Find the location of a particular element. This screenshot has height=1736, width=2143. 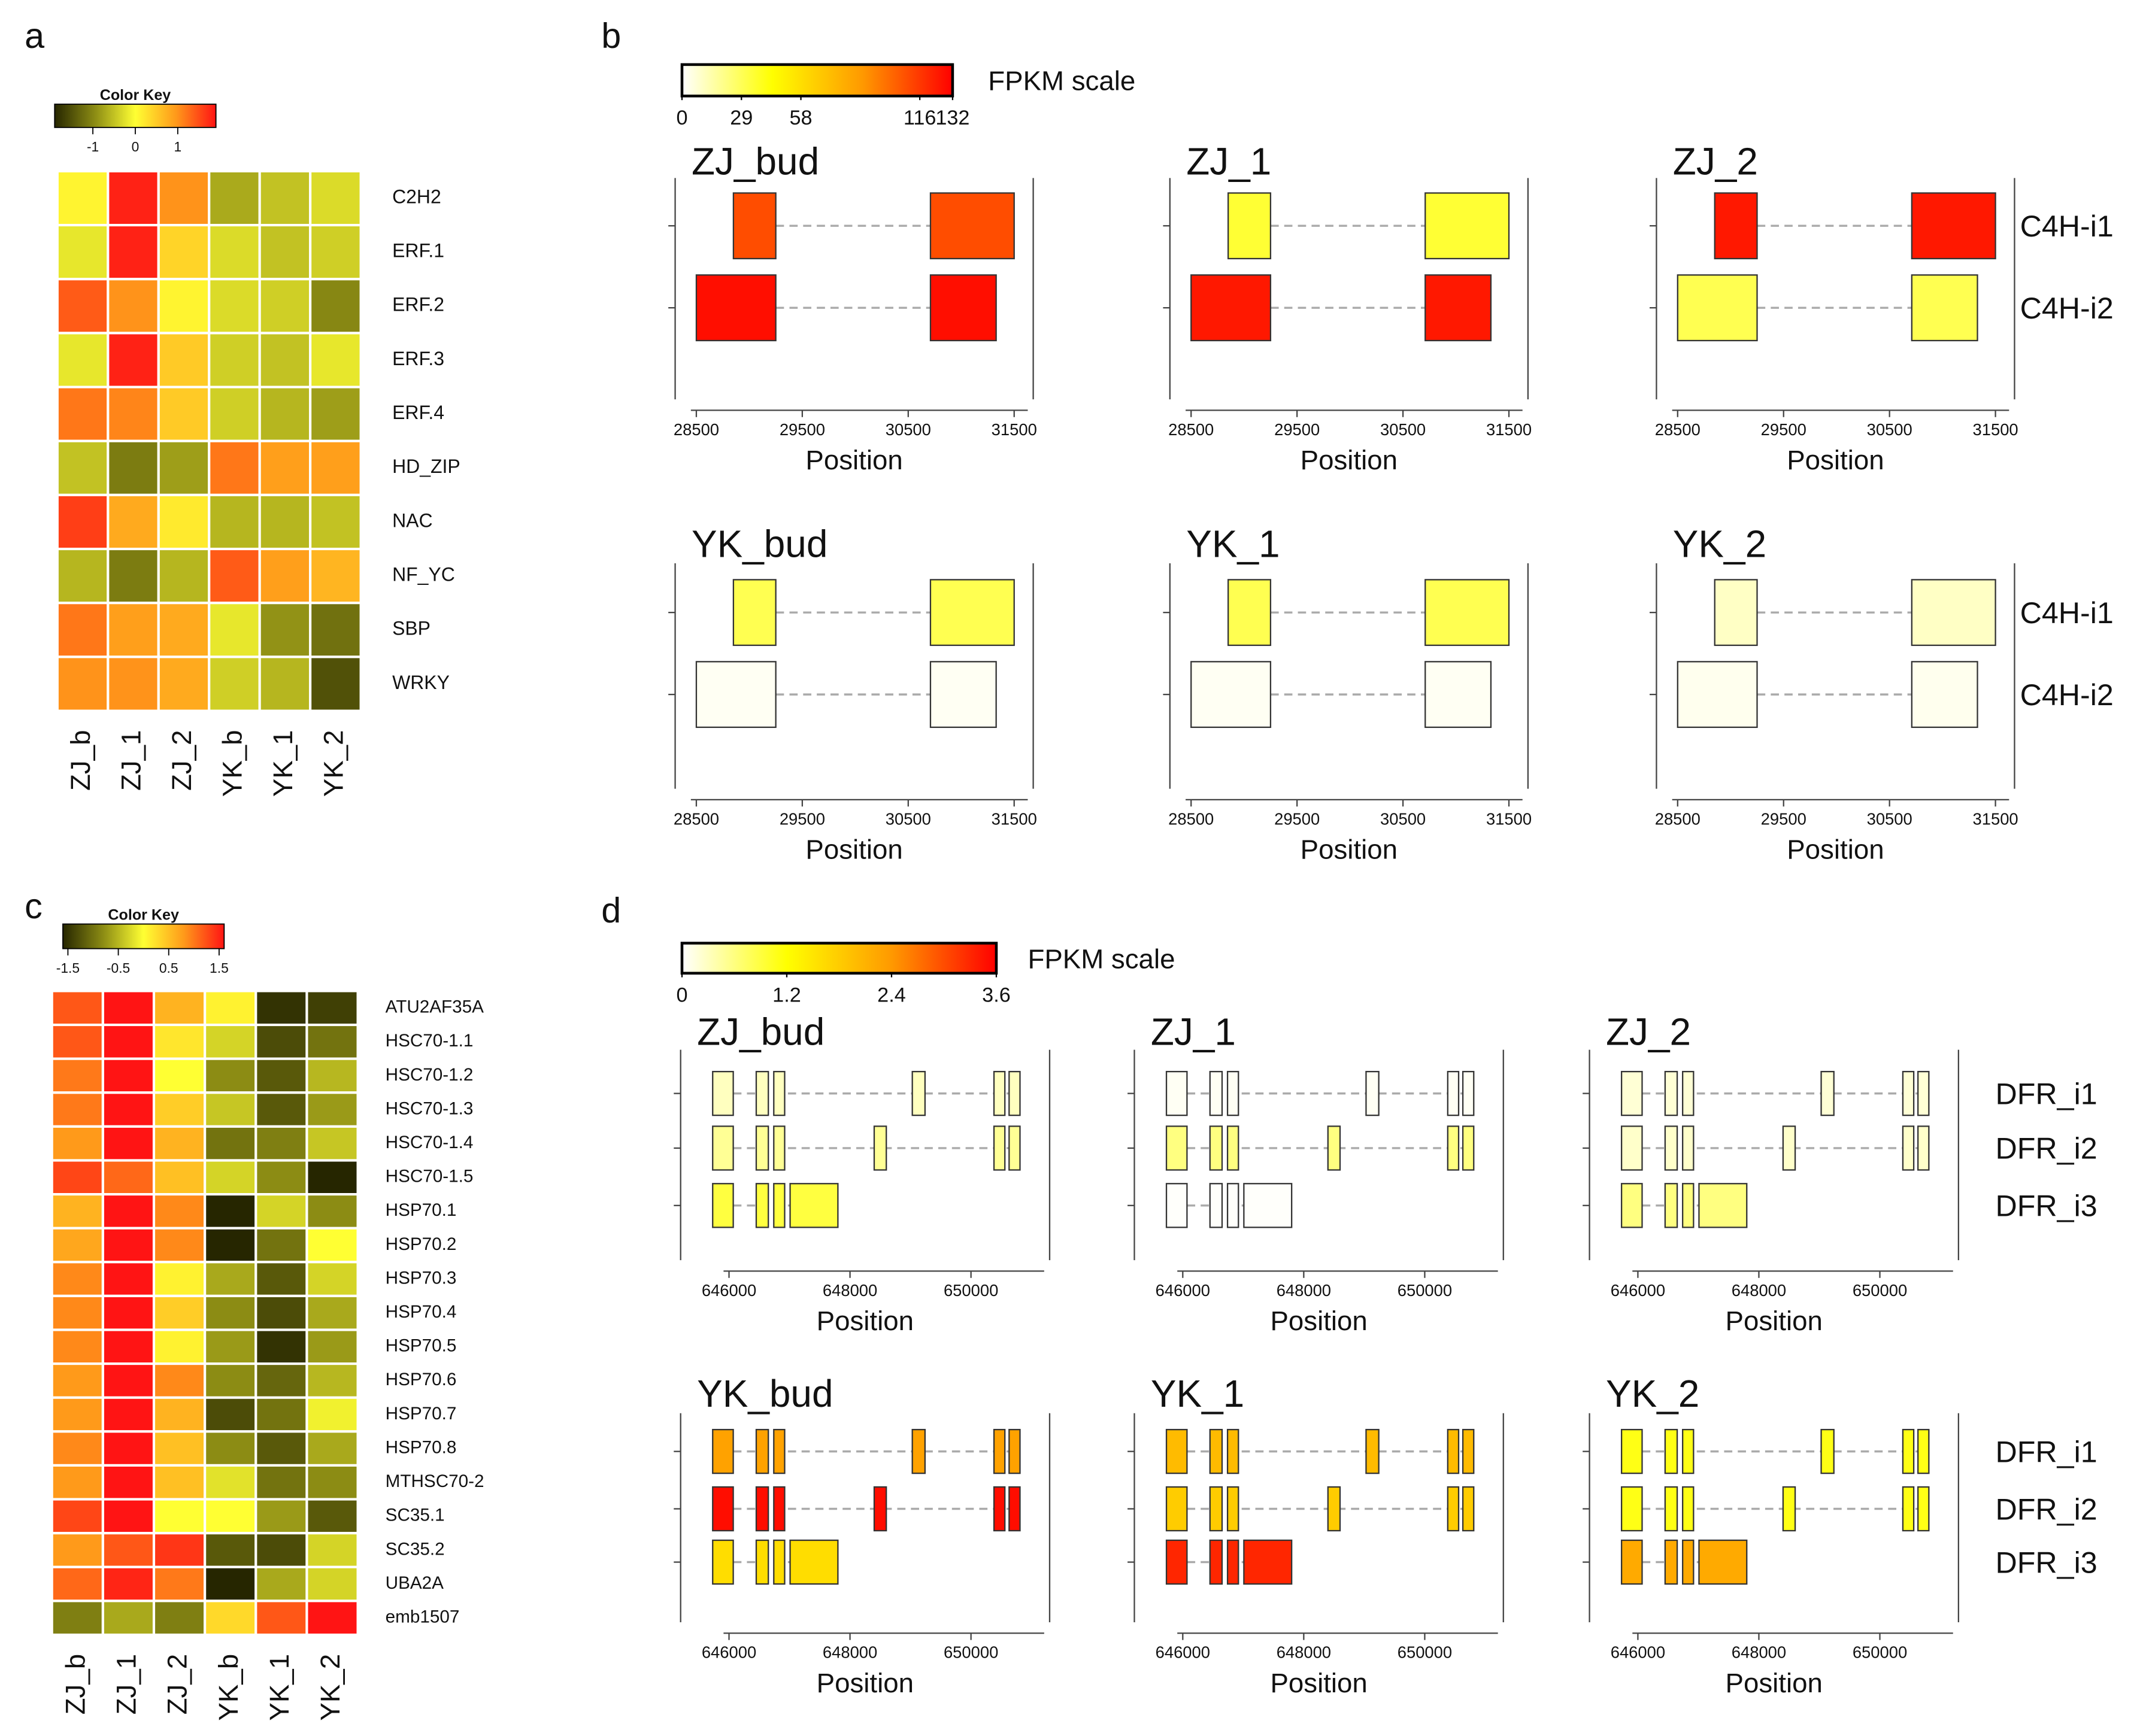

row-label: ERF.2 is located at coordinates (418, 305).